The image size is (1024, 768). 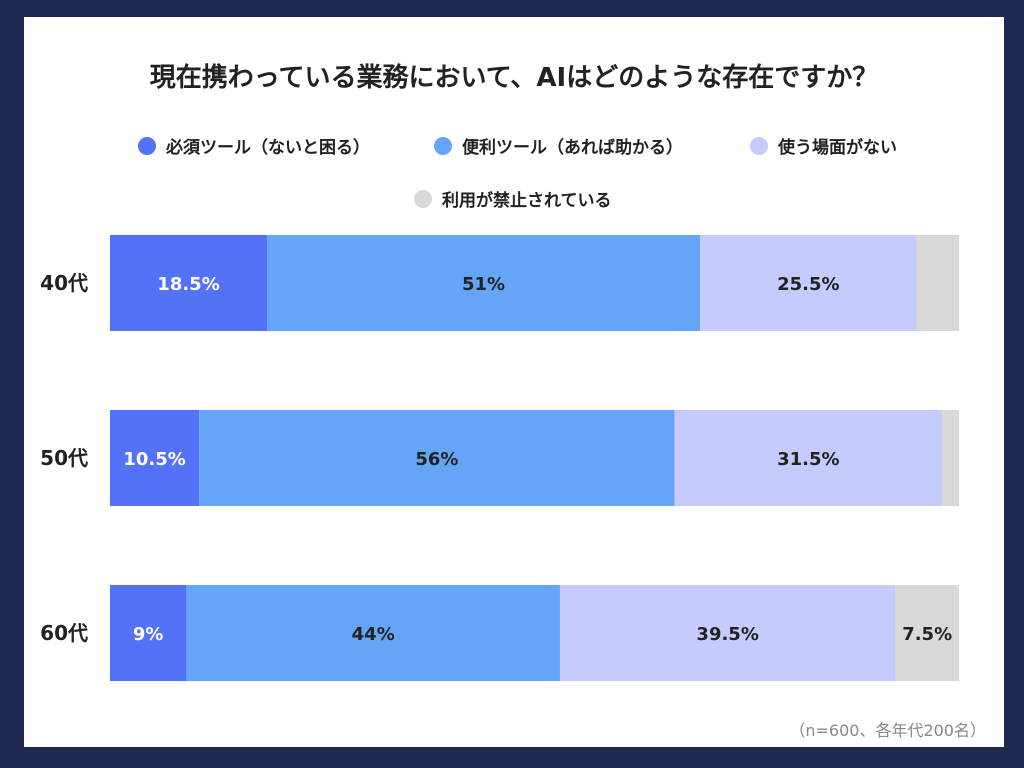 I want to click on legend-item-convenient: 便利ツール（あれば助かる）, so click(x=558, y=145).